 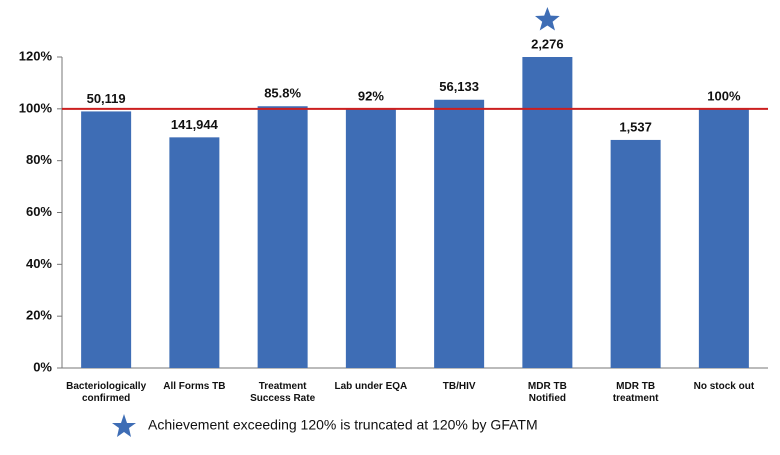 What do you see at coordinates (282, 93) in the screenshot?
I see `data-label: 85.8%` at bounding box center [282, 93].